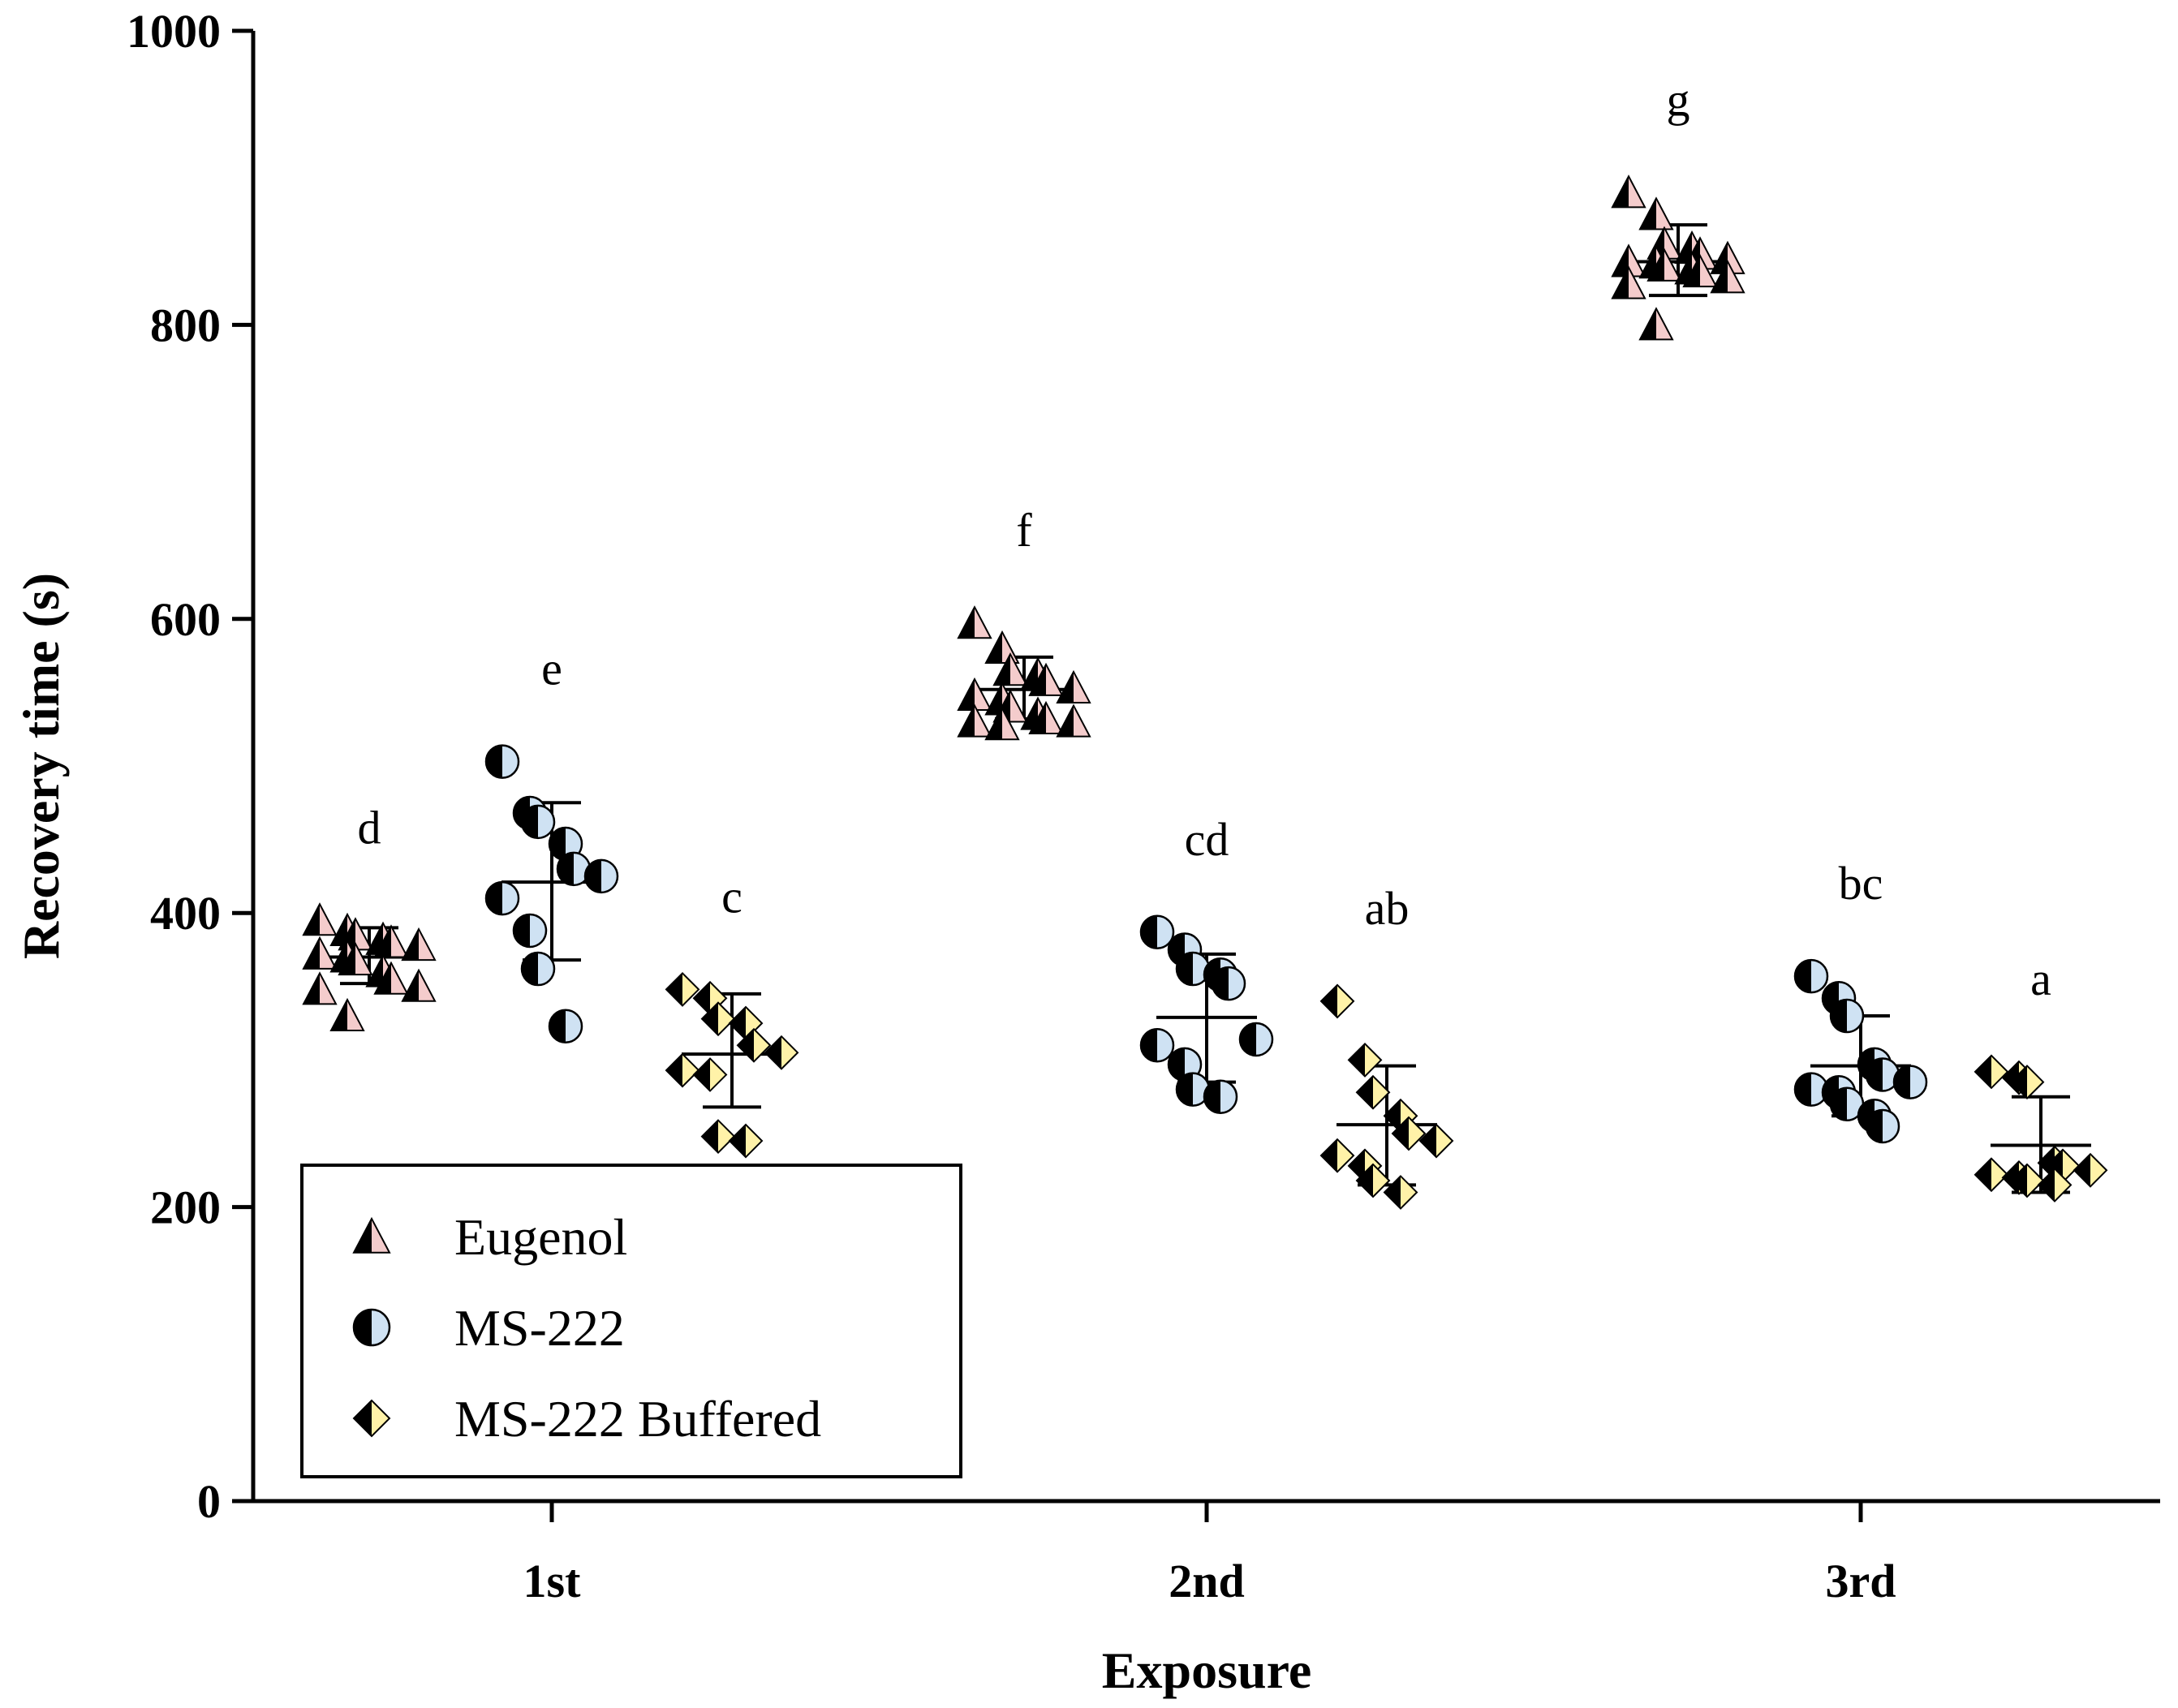 The height and width of the screenshot is (1708, 2178). What do you see at coordinates (1206, 1670) in the screenshot?
I see `x-axis-title: Exposure` at bounding box center [1206, 1670].